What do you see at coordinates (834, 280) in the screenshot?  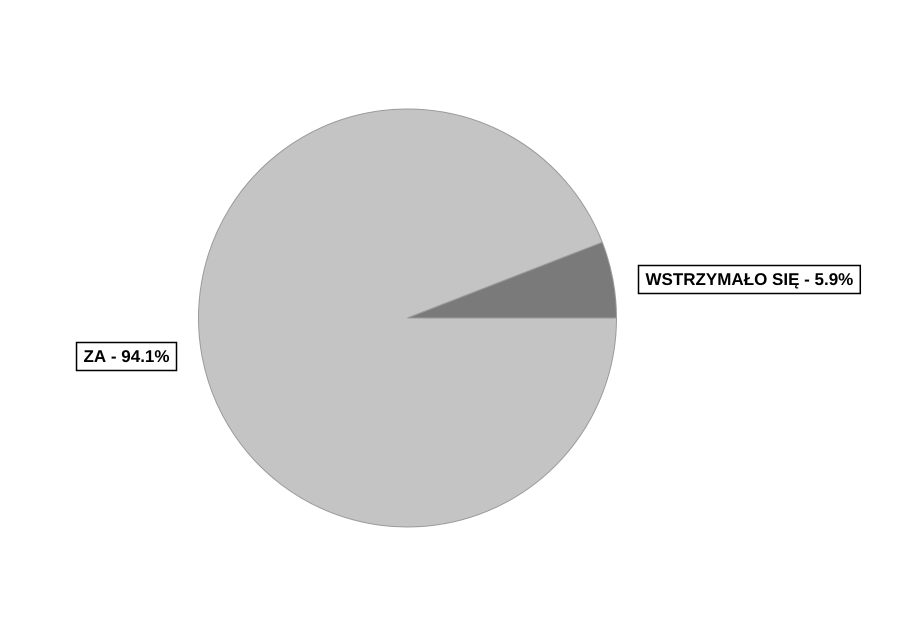 I see `data-label: 5.9%` at bounding box center [834, 280].